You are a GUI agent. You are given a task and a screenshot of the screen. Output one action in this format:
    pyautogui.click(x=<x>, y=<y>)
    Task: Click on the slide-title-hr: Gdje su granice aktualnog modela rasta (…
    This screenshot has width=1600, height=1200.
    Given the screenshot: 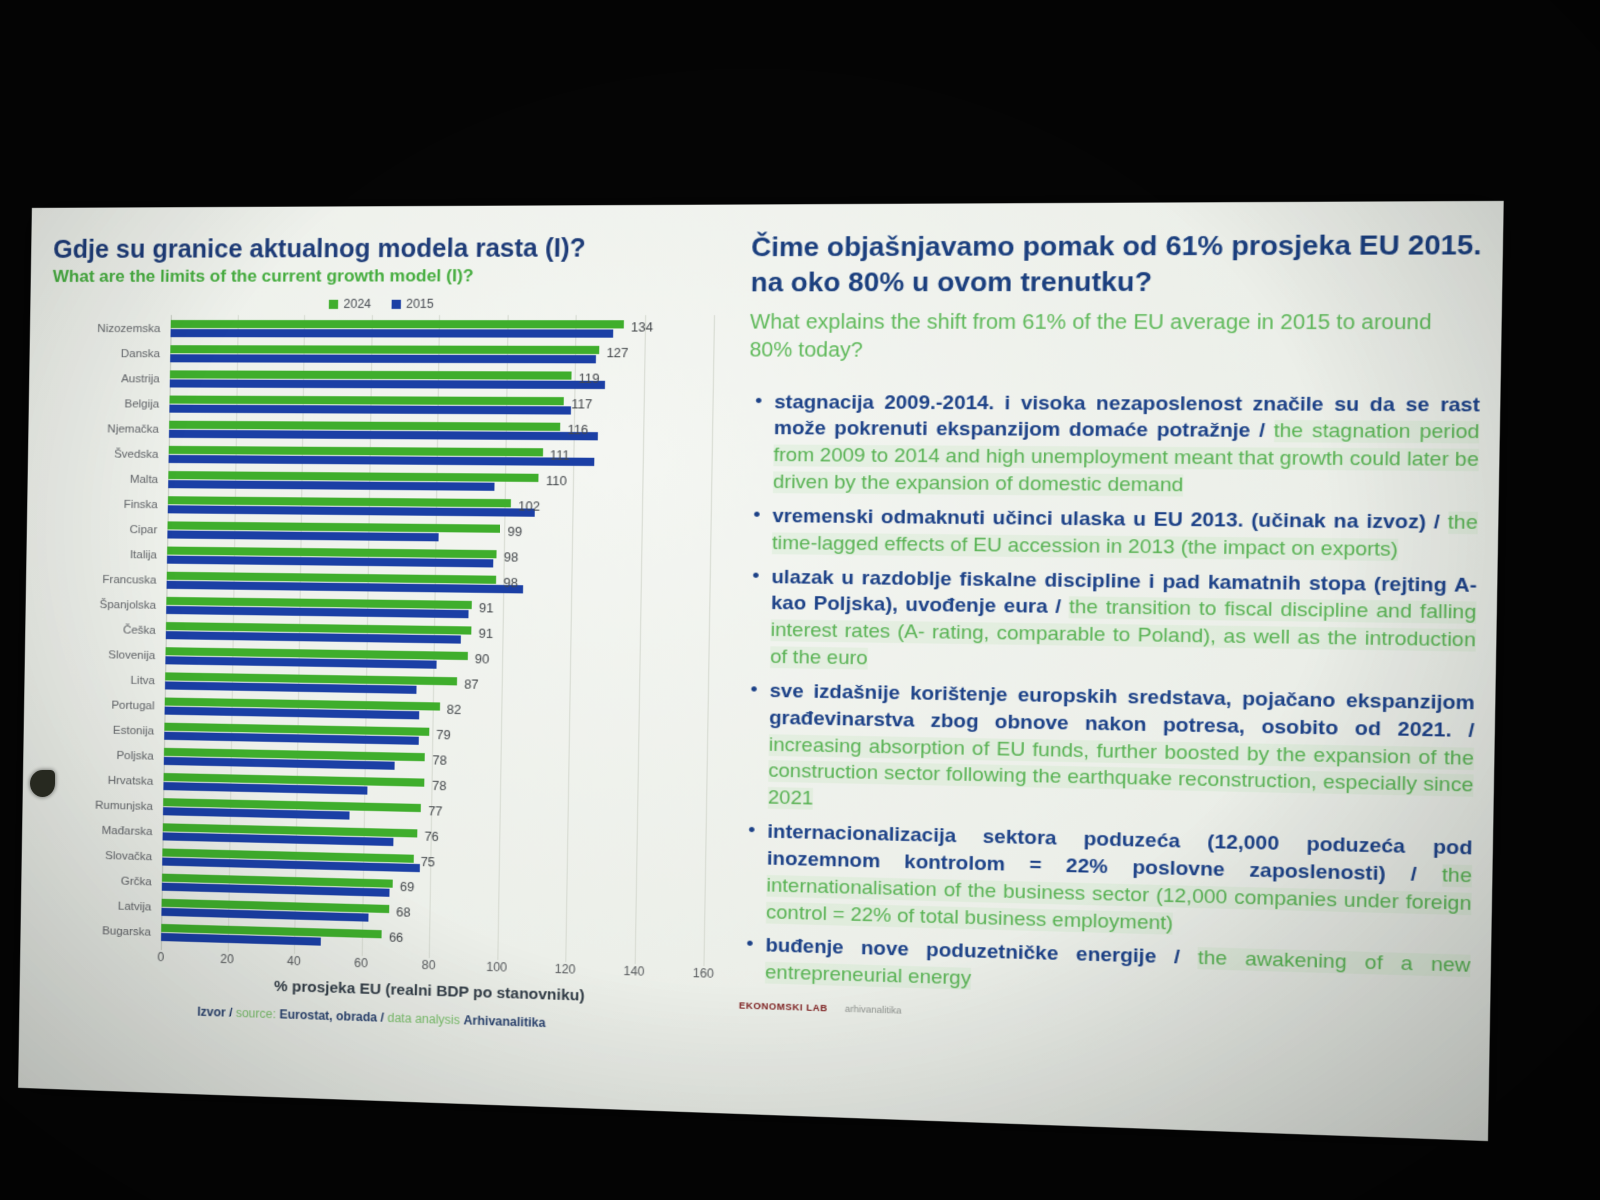 What is the action you would take?
    pyautogui.click(x=319, y=249)
    